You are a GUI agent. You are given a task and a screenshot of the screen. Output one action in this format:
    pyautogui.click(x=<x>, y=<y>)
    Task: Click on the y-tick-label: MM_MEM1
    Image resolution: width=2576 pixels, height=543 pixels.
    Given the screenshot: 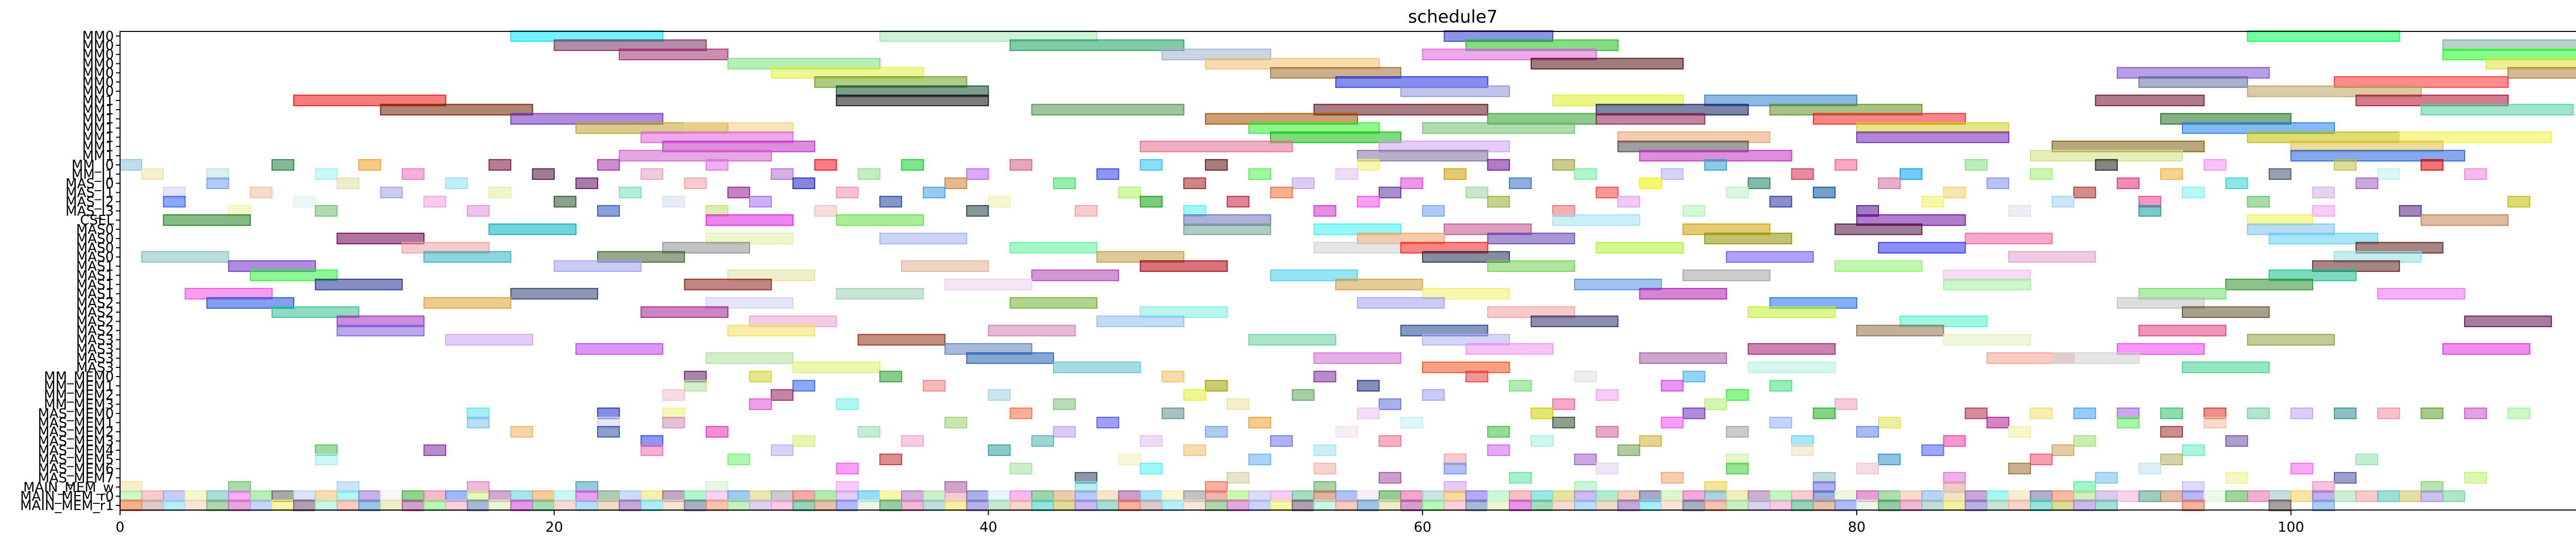 What is the action you would take?
    pyautogui.click(x=79, y=386)
    